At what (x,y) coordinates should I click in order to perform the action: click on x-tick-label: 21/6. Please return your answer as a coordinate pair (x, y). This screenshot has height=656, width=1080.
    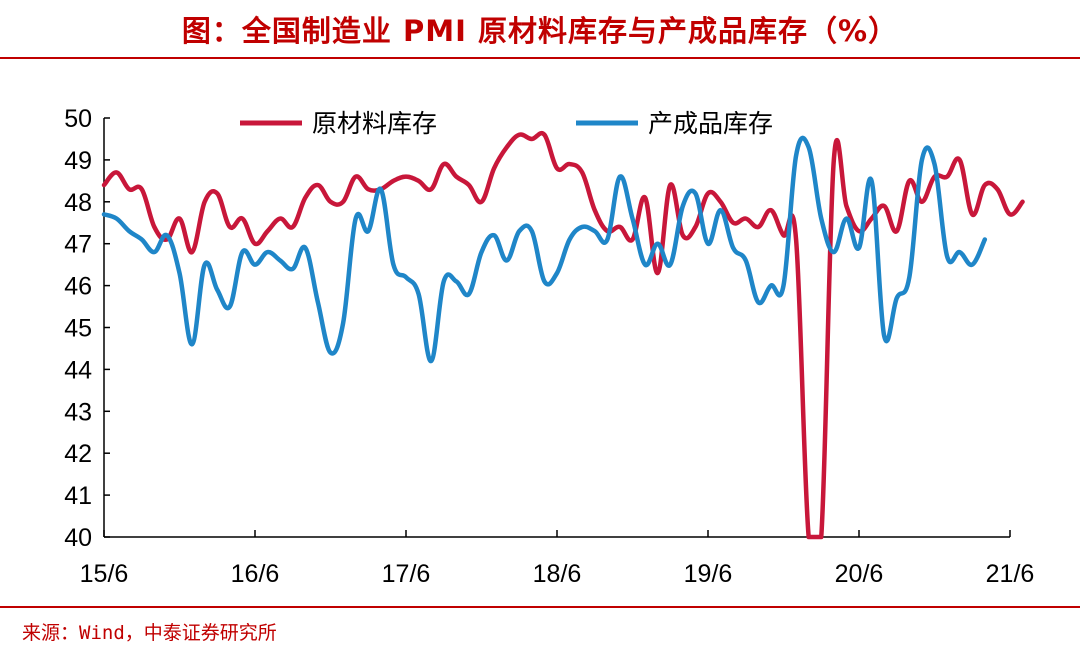
    Looking at the image, I should click on (1010, 574).